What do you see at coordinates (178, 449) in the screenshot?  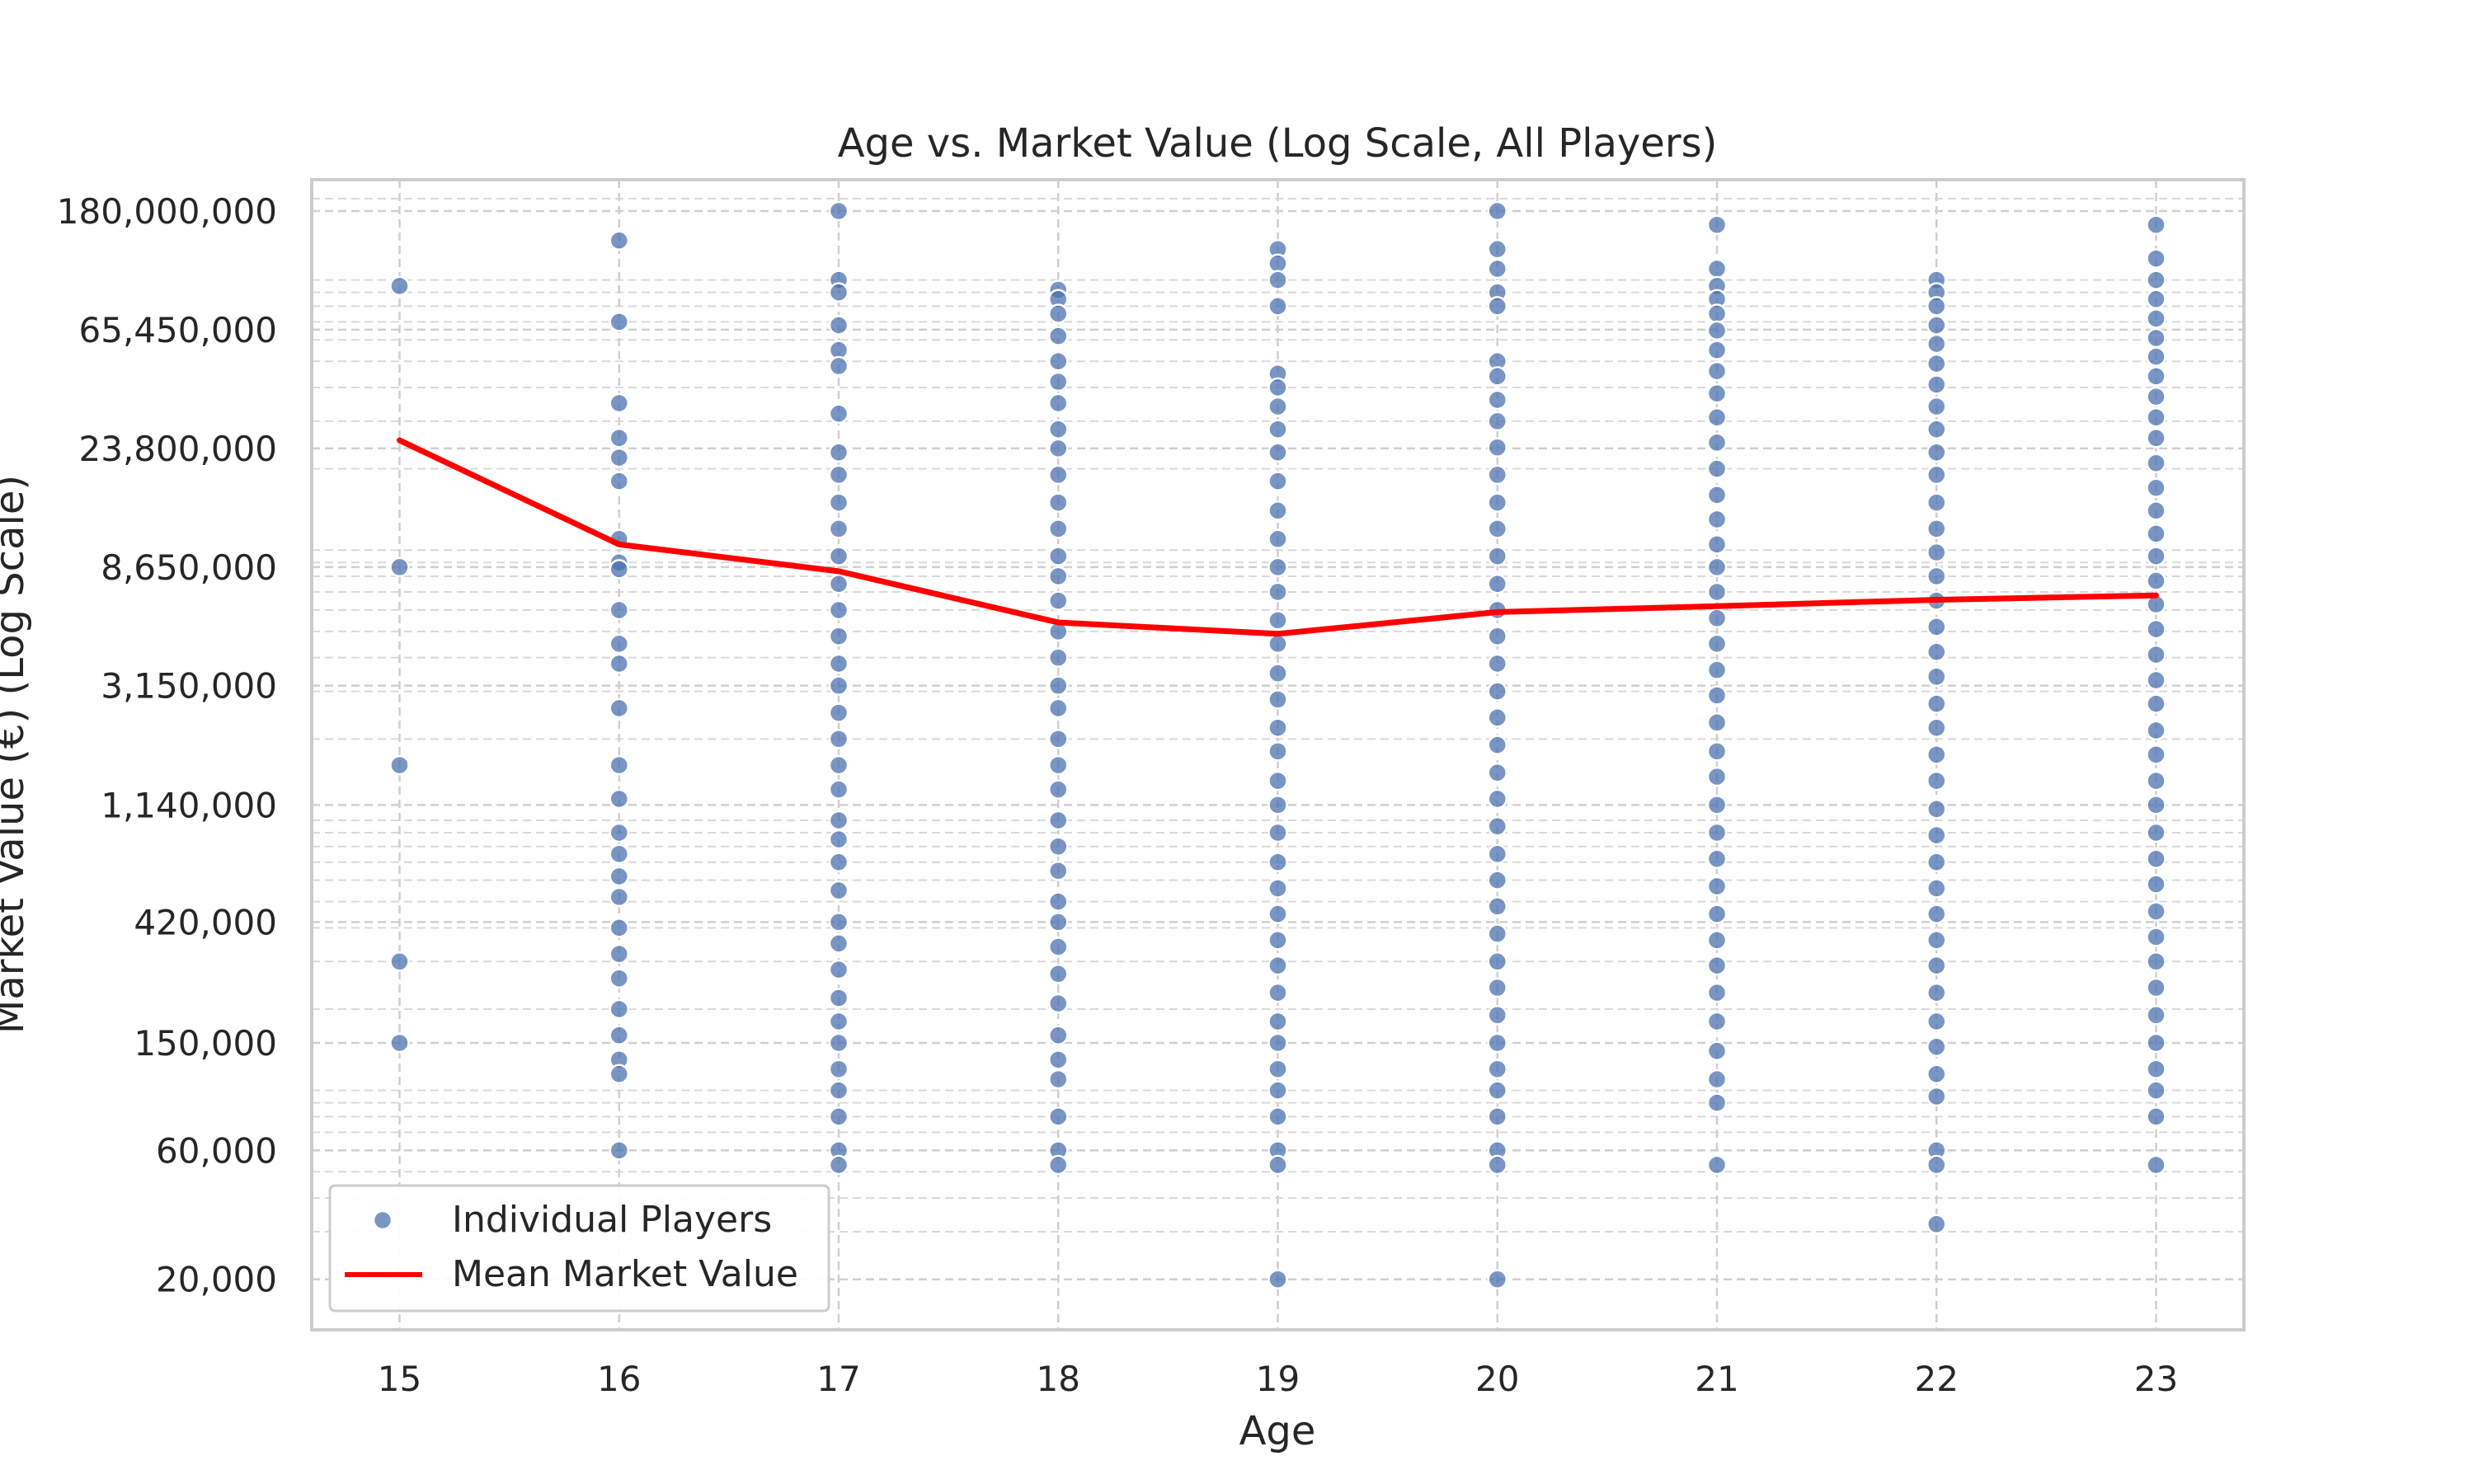 I see `y-tick-label: 23,800,000` at bounding box center [178, 449].